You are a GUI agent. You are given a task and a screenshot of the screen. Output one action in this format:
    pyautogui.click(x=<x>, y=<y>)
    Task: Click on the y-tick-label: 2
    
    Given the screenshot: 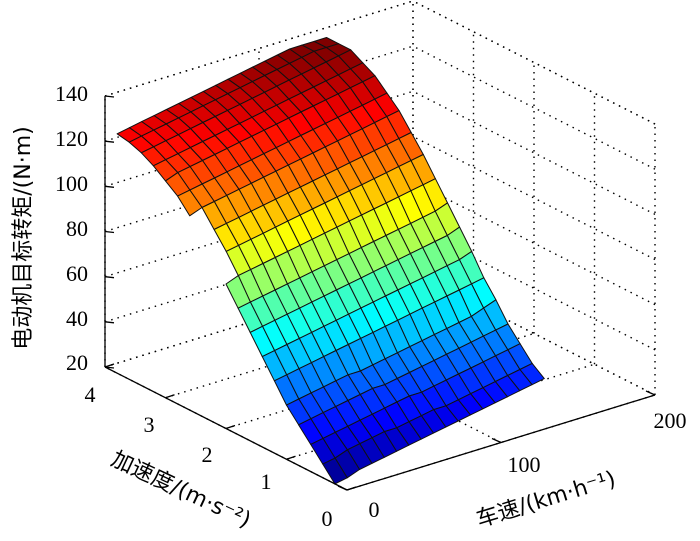 What is the action you would take?
    pyautogui.click(x=207, y=454)
    